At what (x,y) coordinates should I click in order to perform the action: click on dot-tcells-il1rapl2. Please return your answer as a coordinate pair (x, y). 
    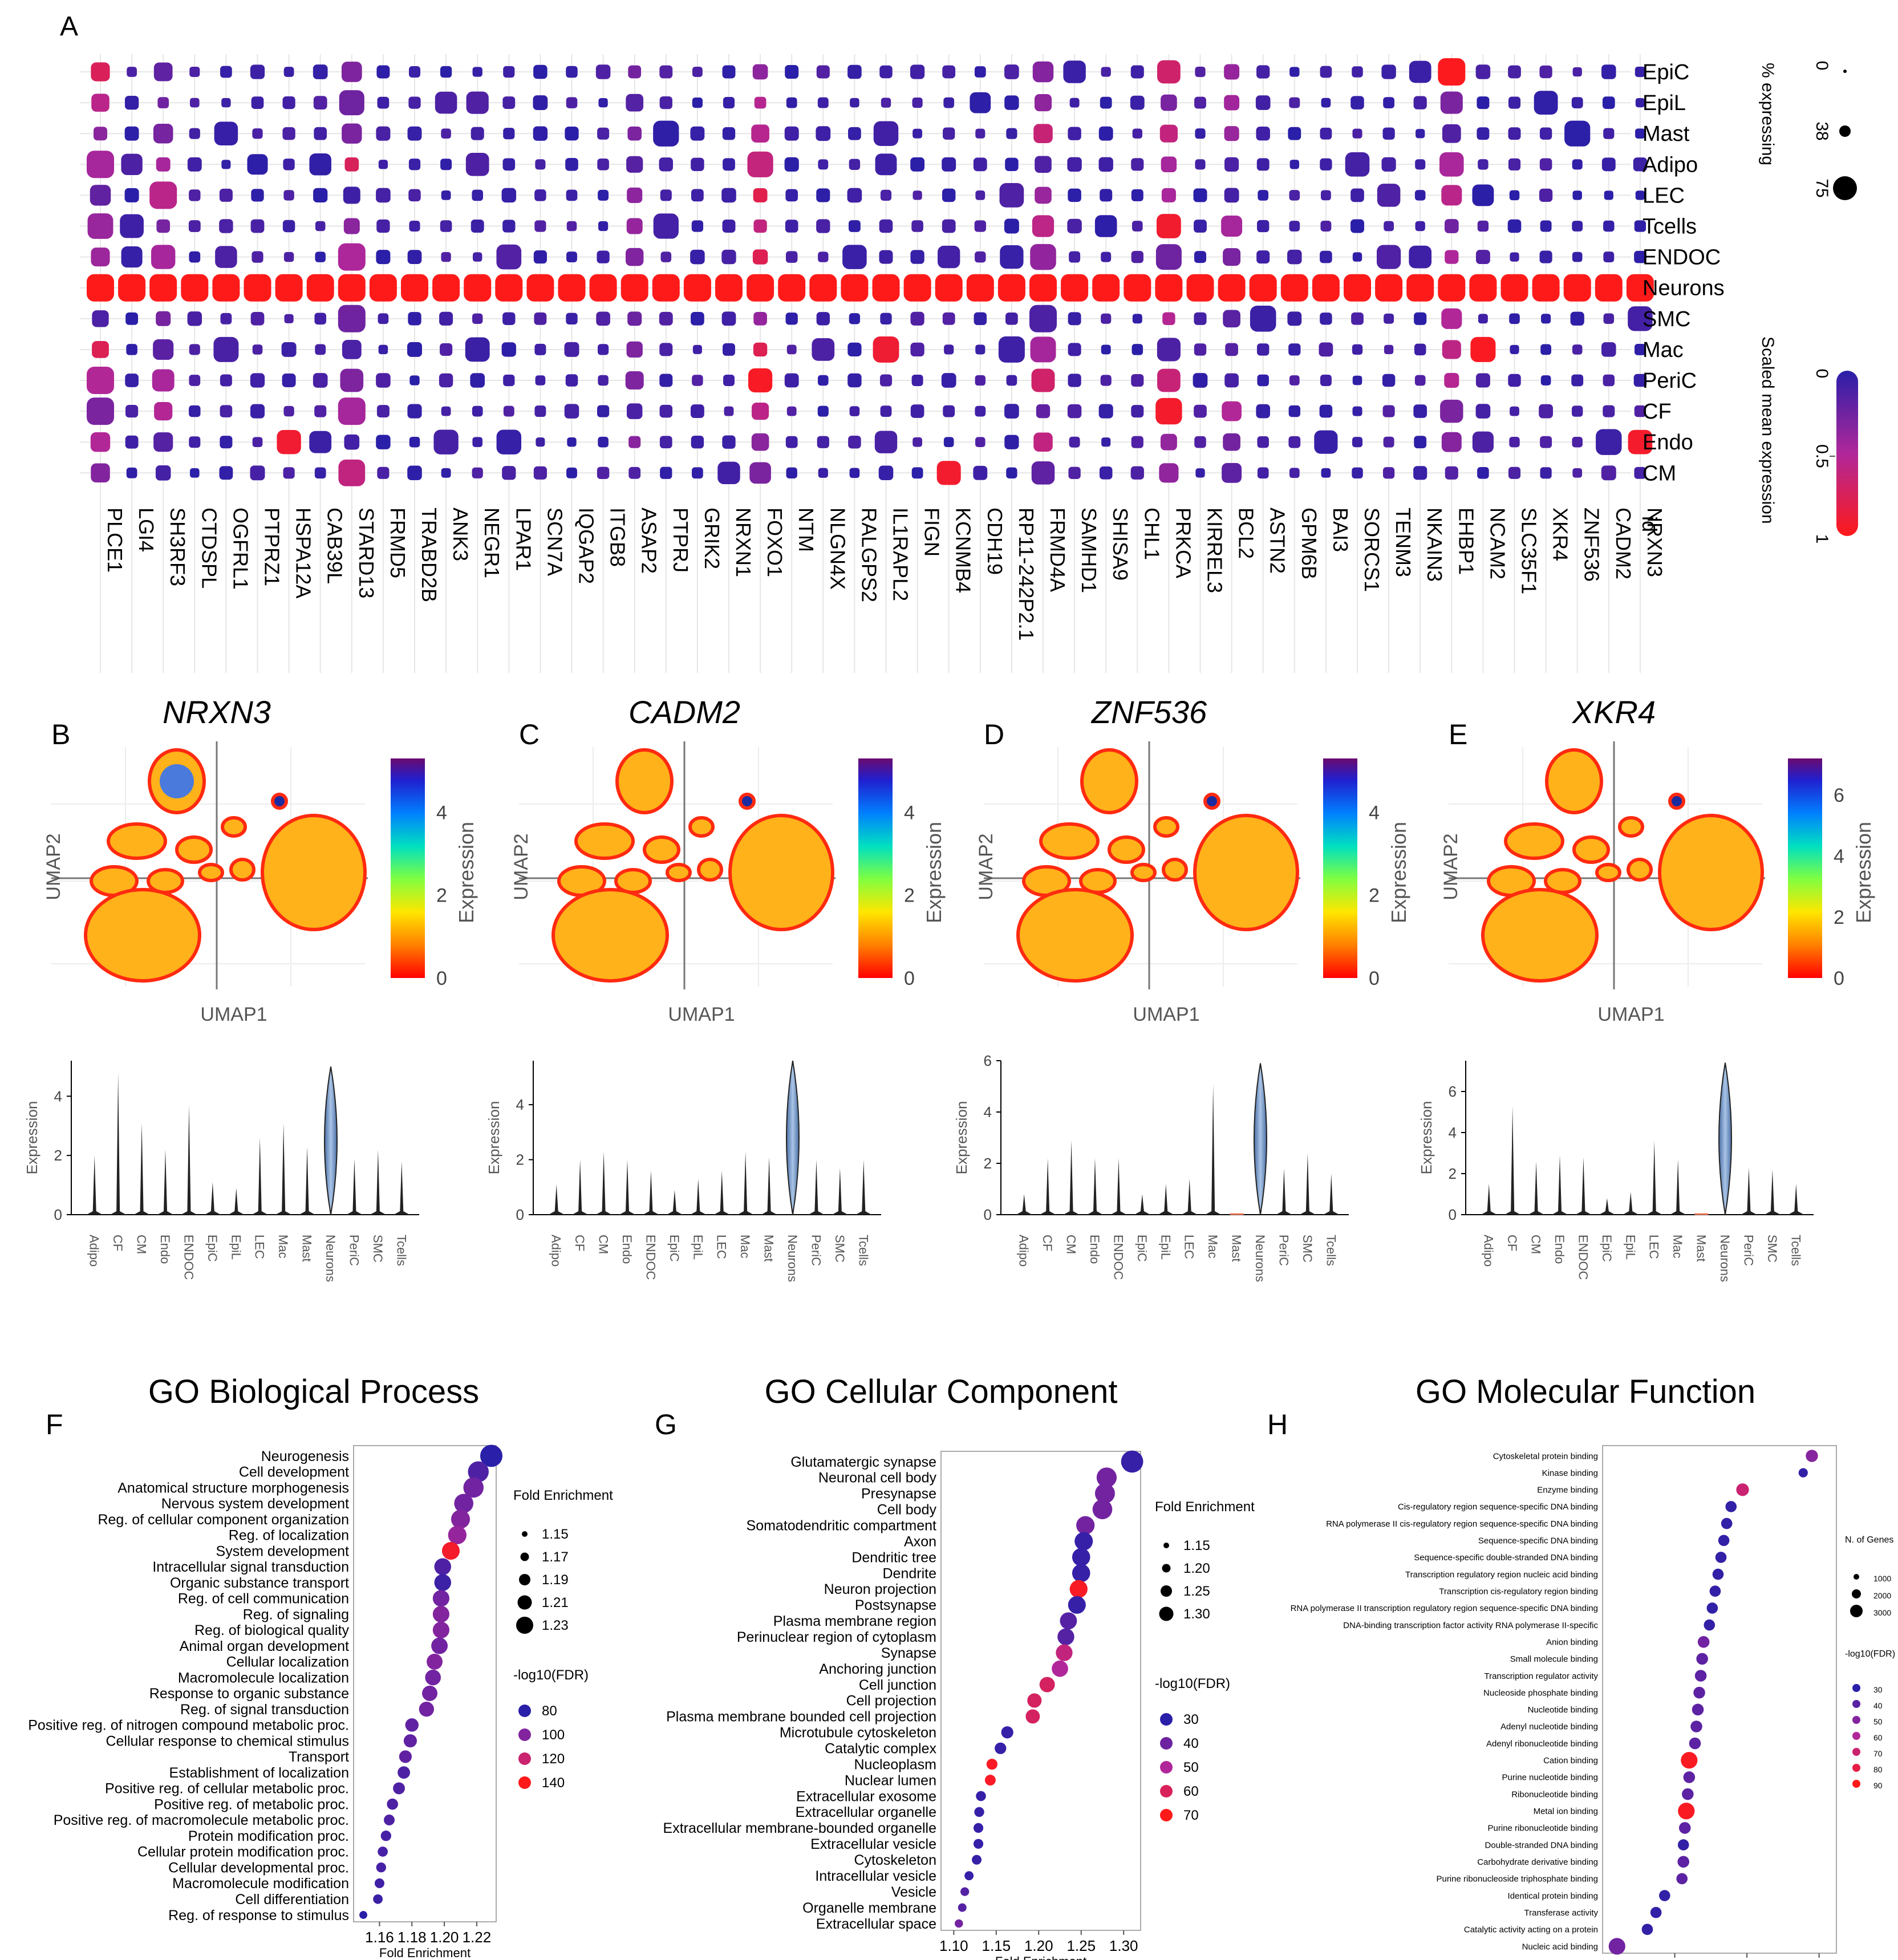
    Looking at the image, I should click on (886, 226).